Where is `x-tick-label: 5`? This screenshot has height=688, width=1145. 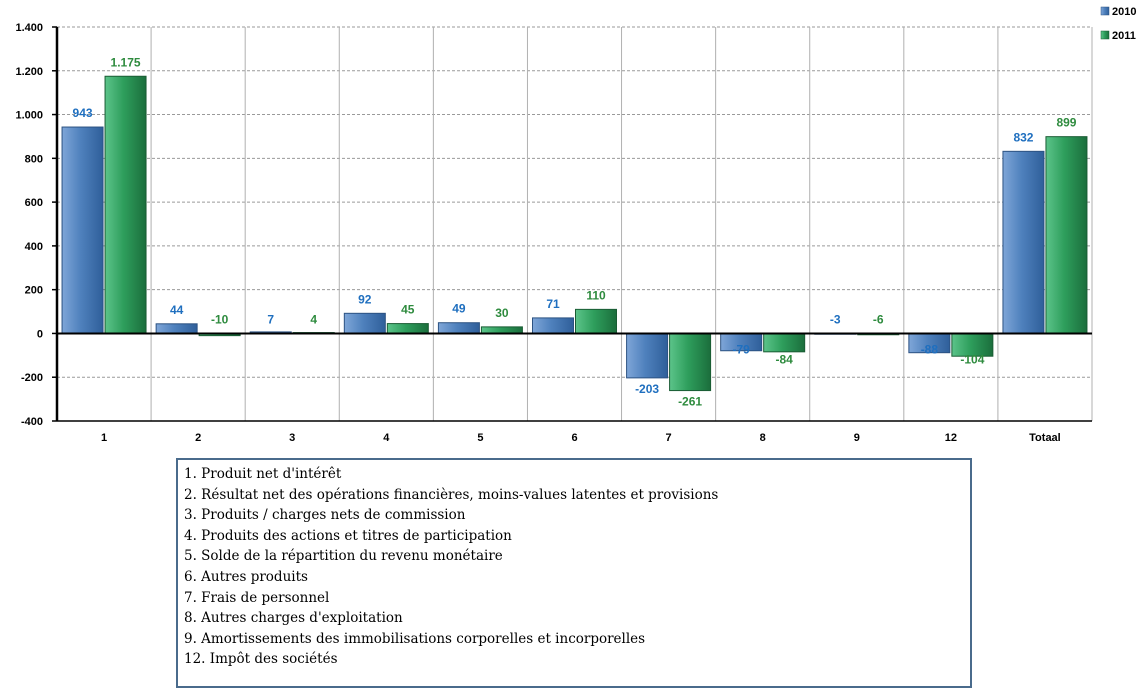 x-tick-label: 5 is located at coordinates (480, 438).